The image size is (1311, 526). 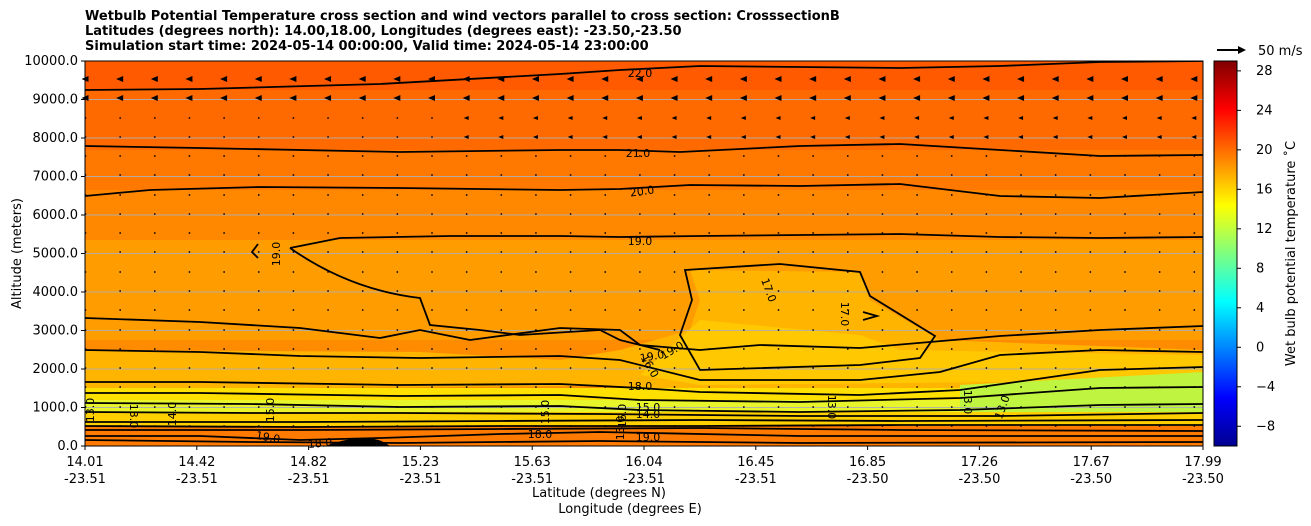 What do you see at coordinates (640, 73) in the screenshot?
I see `contour-label-text: 22.0` at bounding box center [640, 73].